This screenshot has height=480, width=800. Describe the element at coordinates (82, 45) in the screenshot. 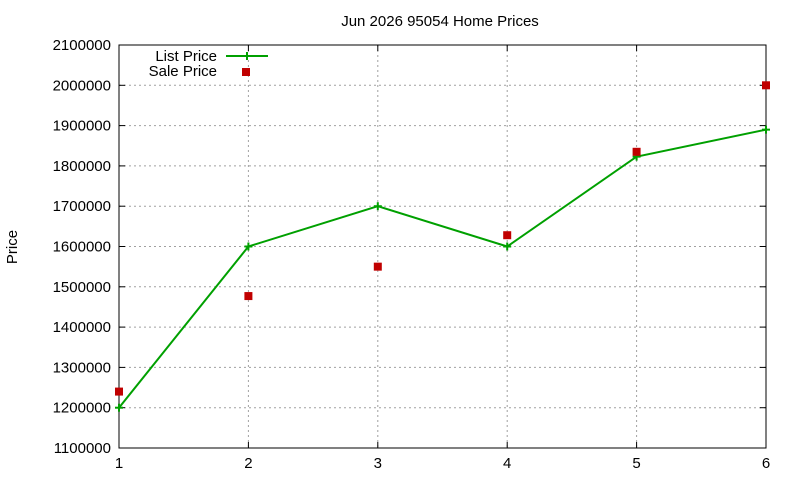

I see `y-tick-label: 2100000` at that location.